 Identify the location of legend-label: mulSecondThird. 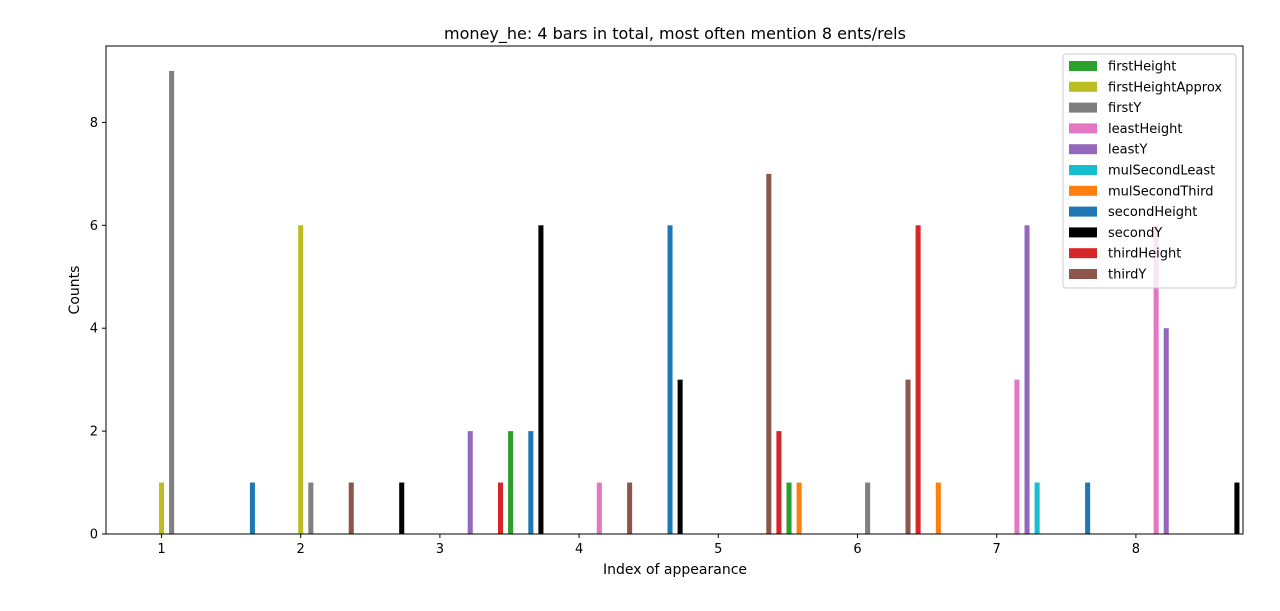
(1161, 191).